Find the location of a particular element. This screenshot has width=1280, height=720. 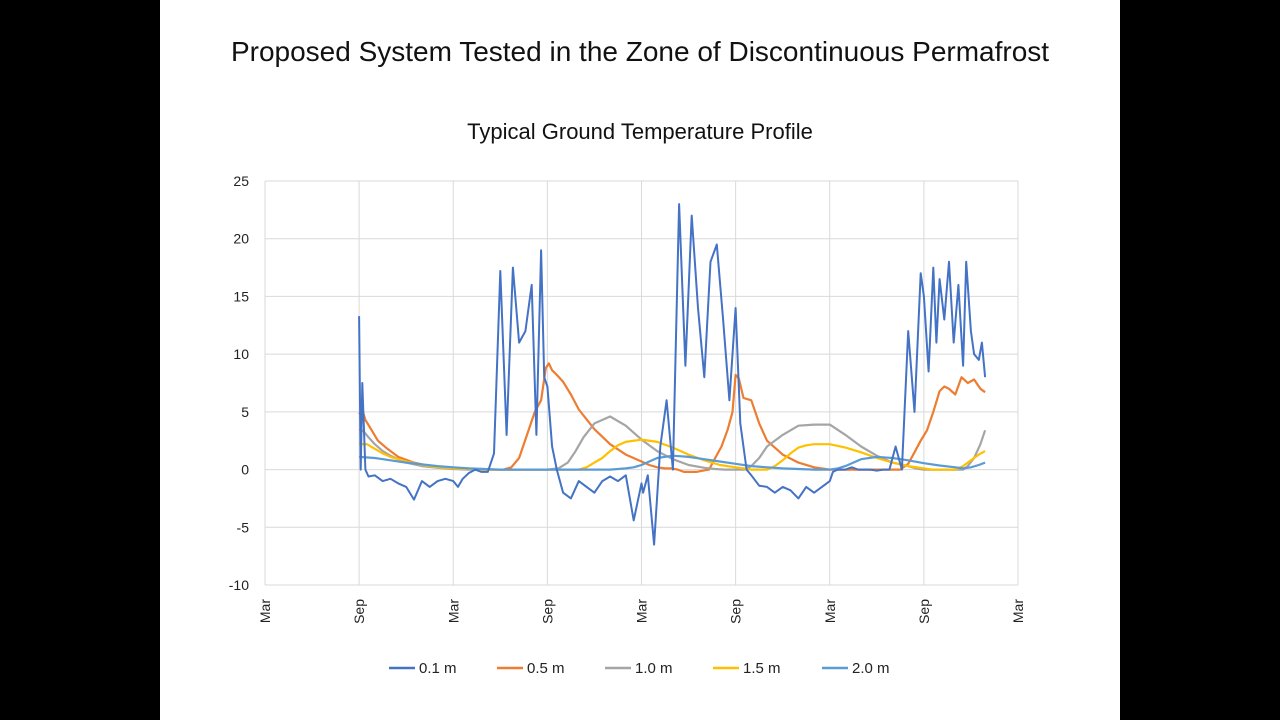

legend-item: 2.0 m is located at coordinates (856, 668).